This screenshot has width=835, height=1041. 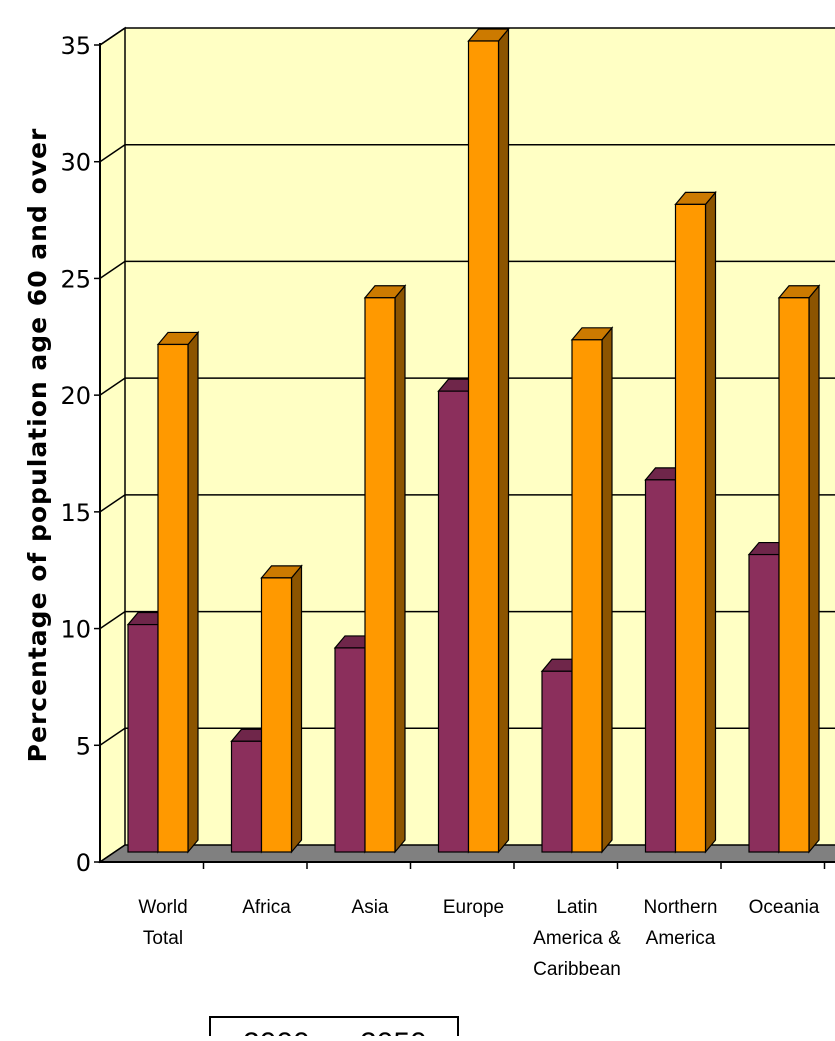 I want to click on y-tick-labels: 0 5 10 15 20 25 30 35, so click(x=75, y=454).